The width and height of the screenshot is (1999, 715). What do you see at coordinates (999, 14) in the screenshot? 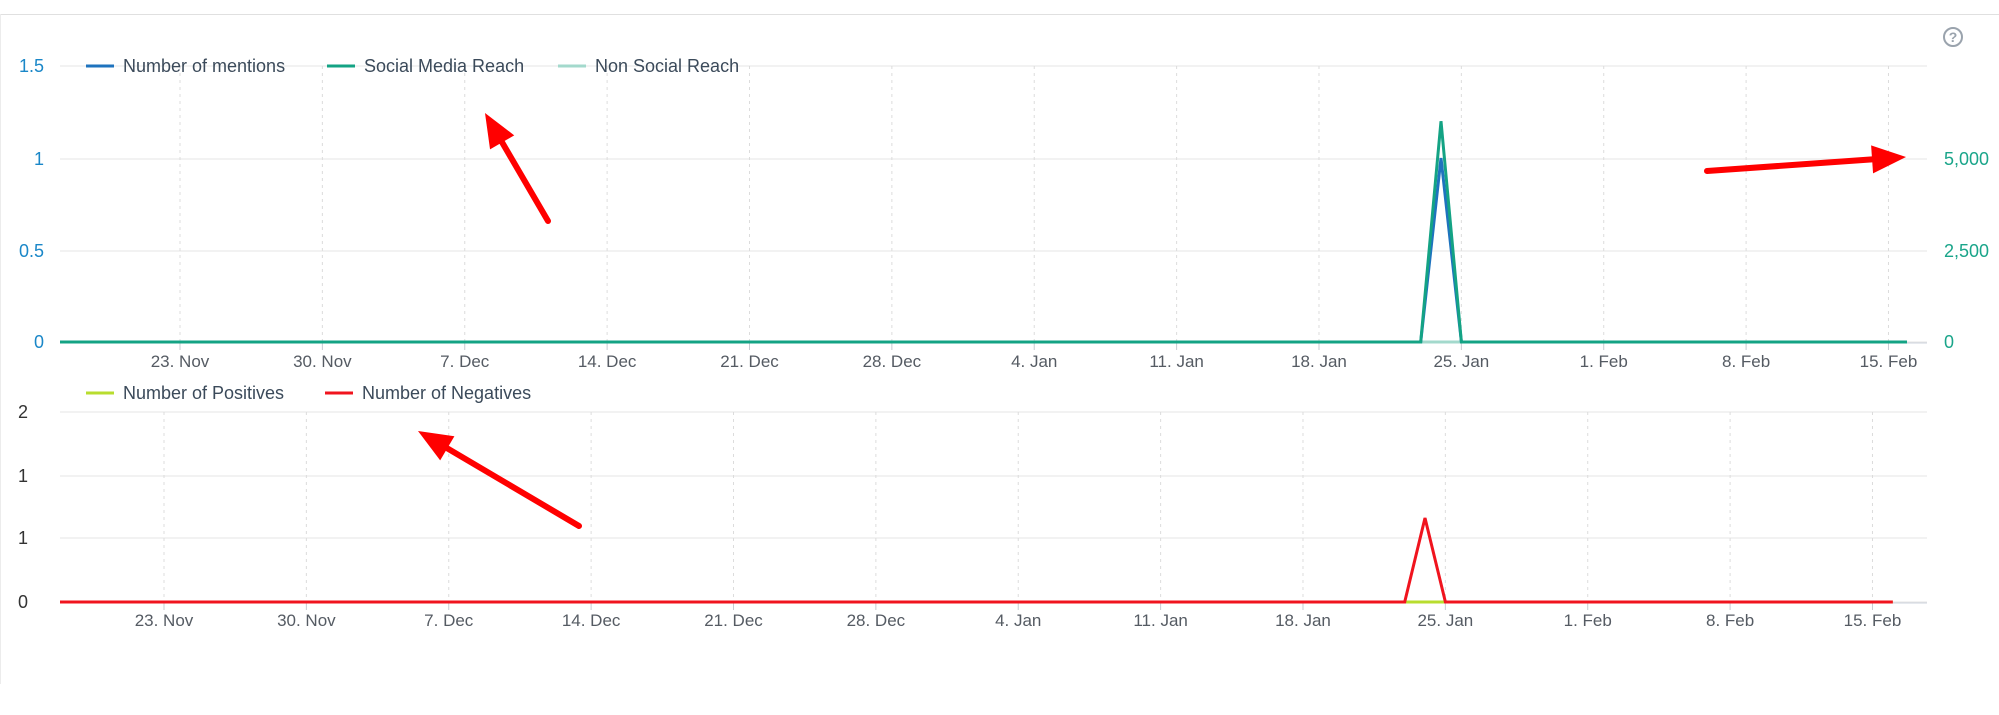
I see `top-divider` at bounding box center [999, 14].